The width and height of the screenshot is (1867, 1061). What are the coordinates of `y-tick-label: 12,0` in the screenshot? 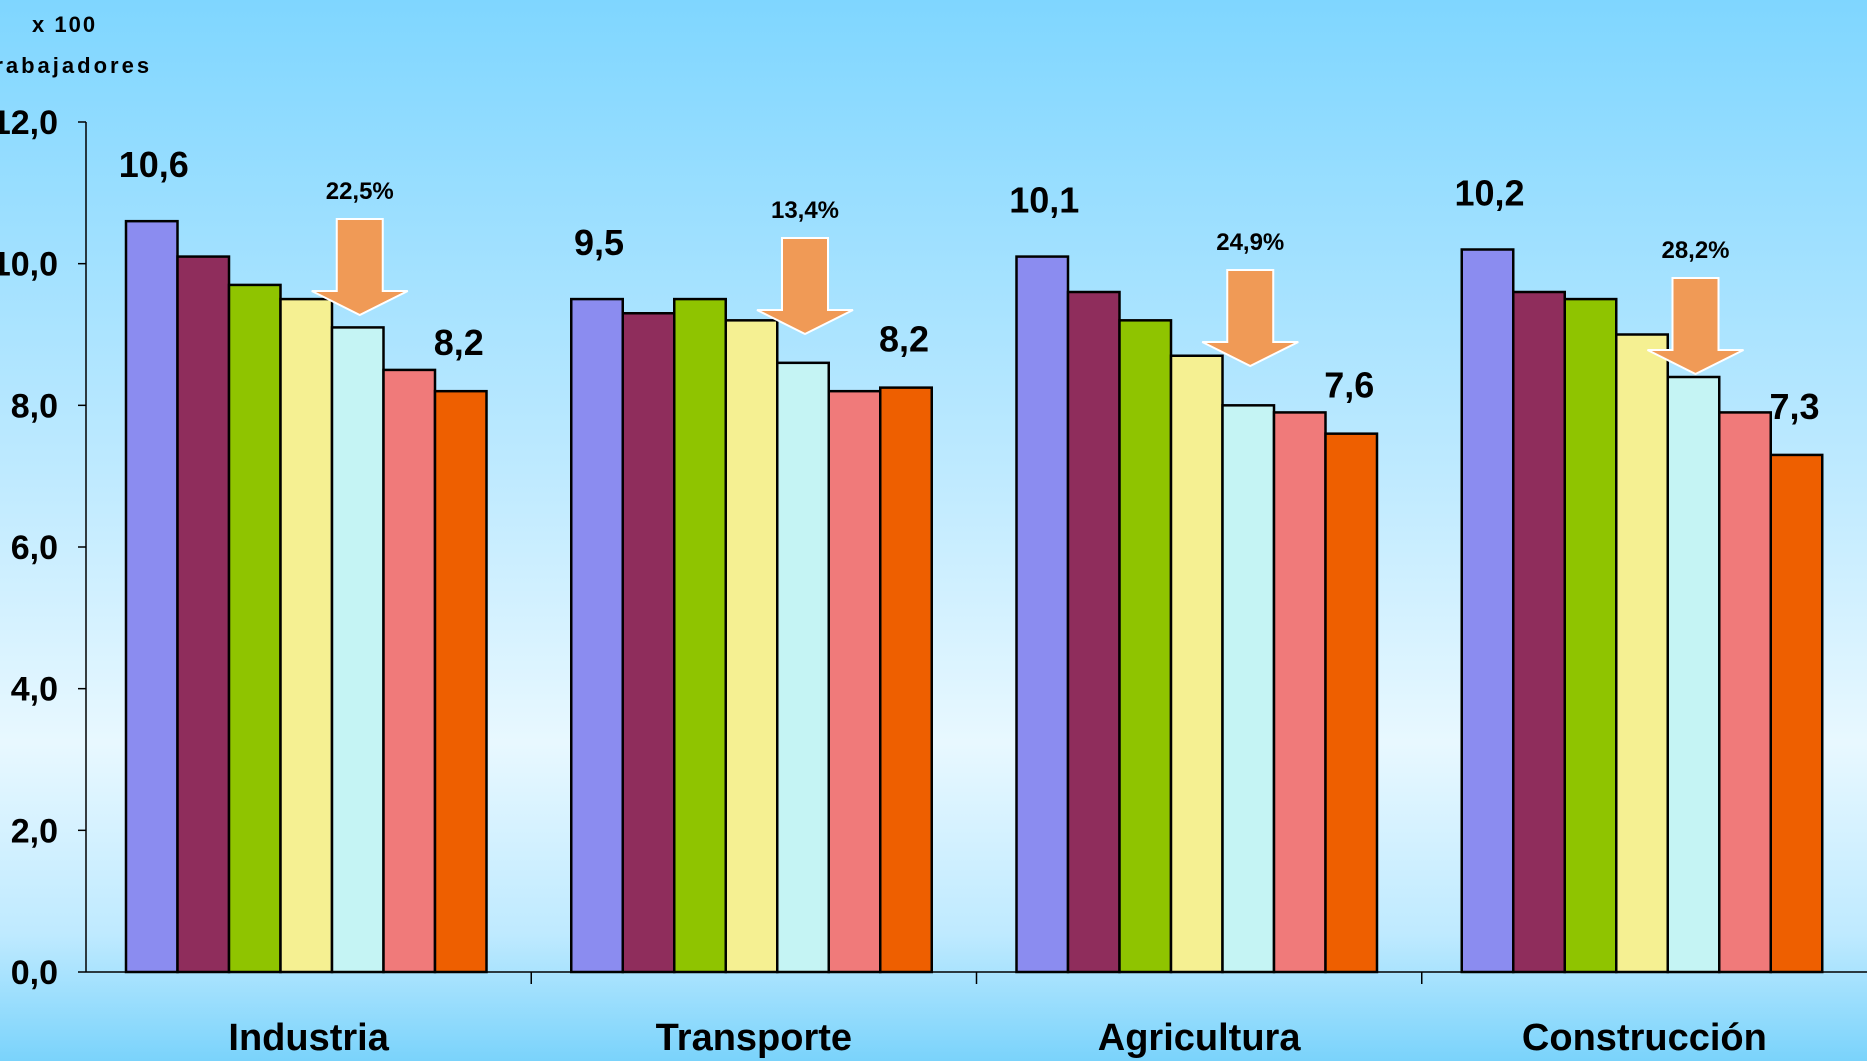 It's located at (29, 123).